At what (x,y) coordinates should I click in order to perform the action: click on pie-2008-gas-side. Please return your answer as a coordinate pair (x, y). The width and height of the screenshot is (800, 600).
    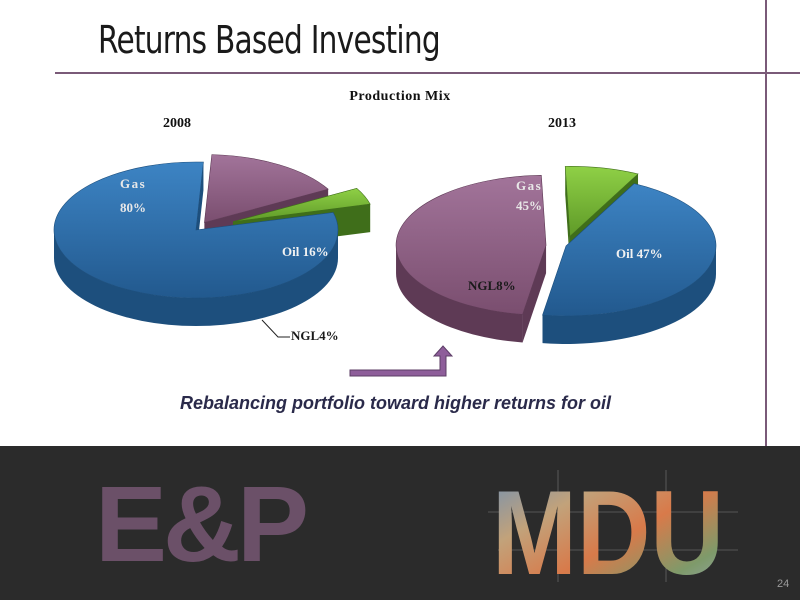
    Looking at the image, I should click on (196, 278).